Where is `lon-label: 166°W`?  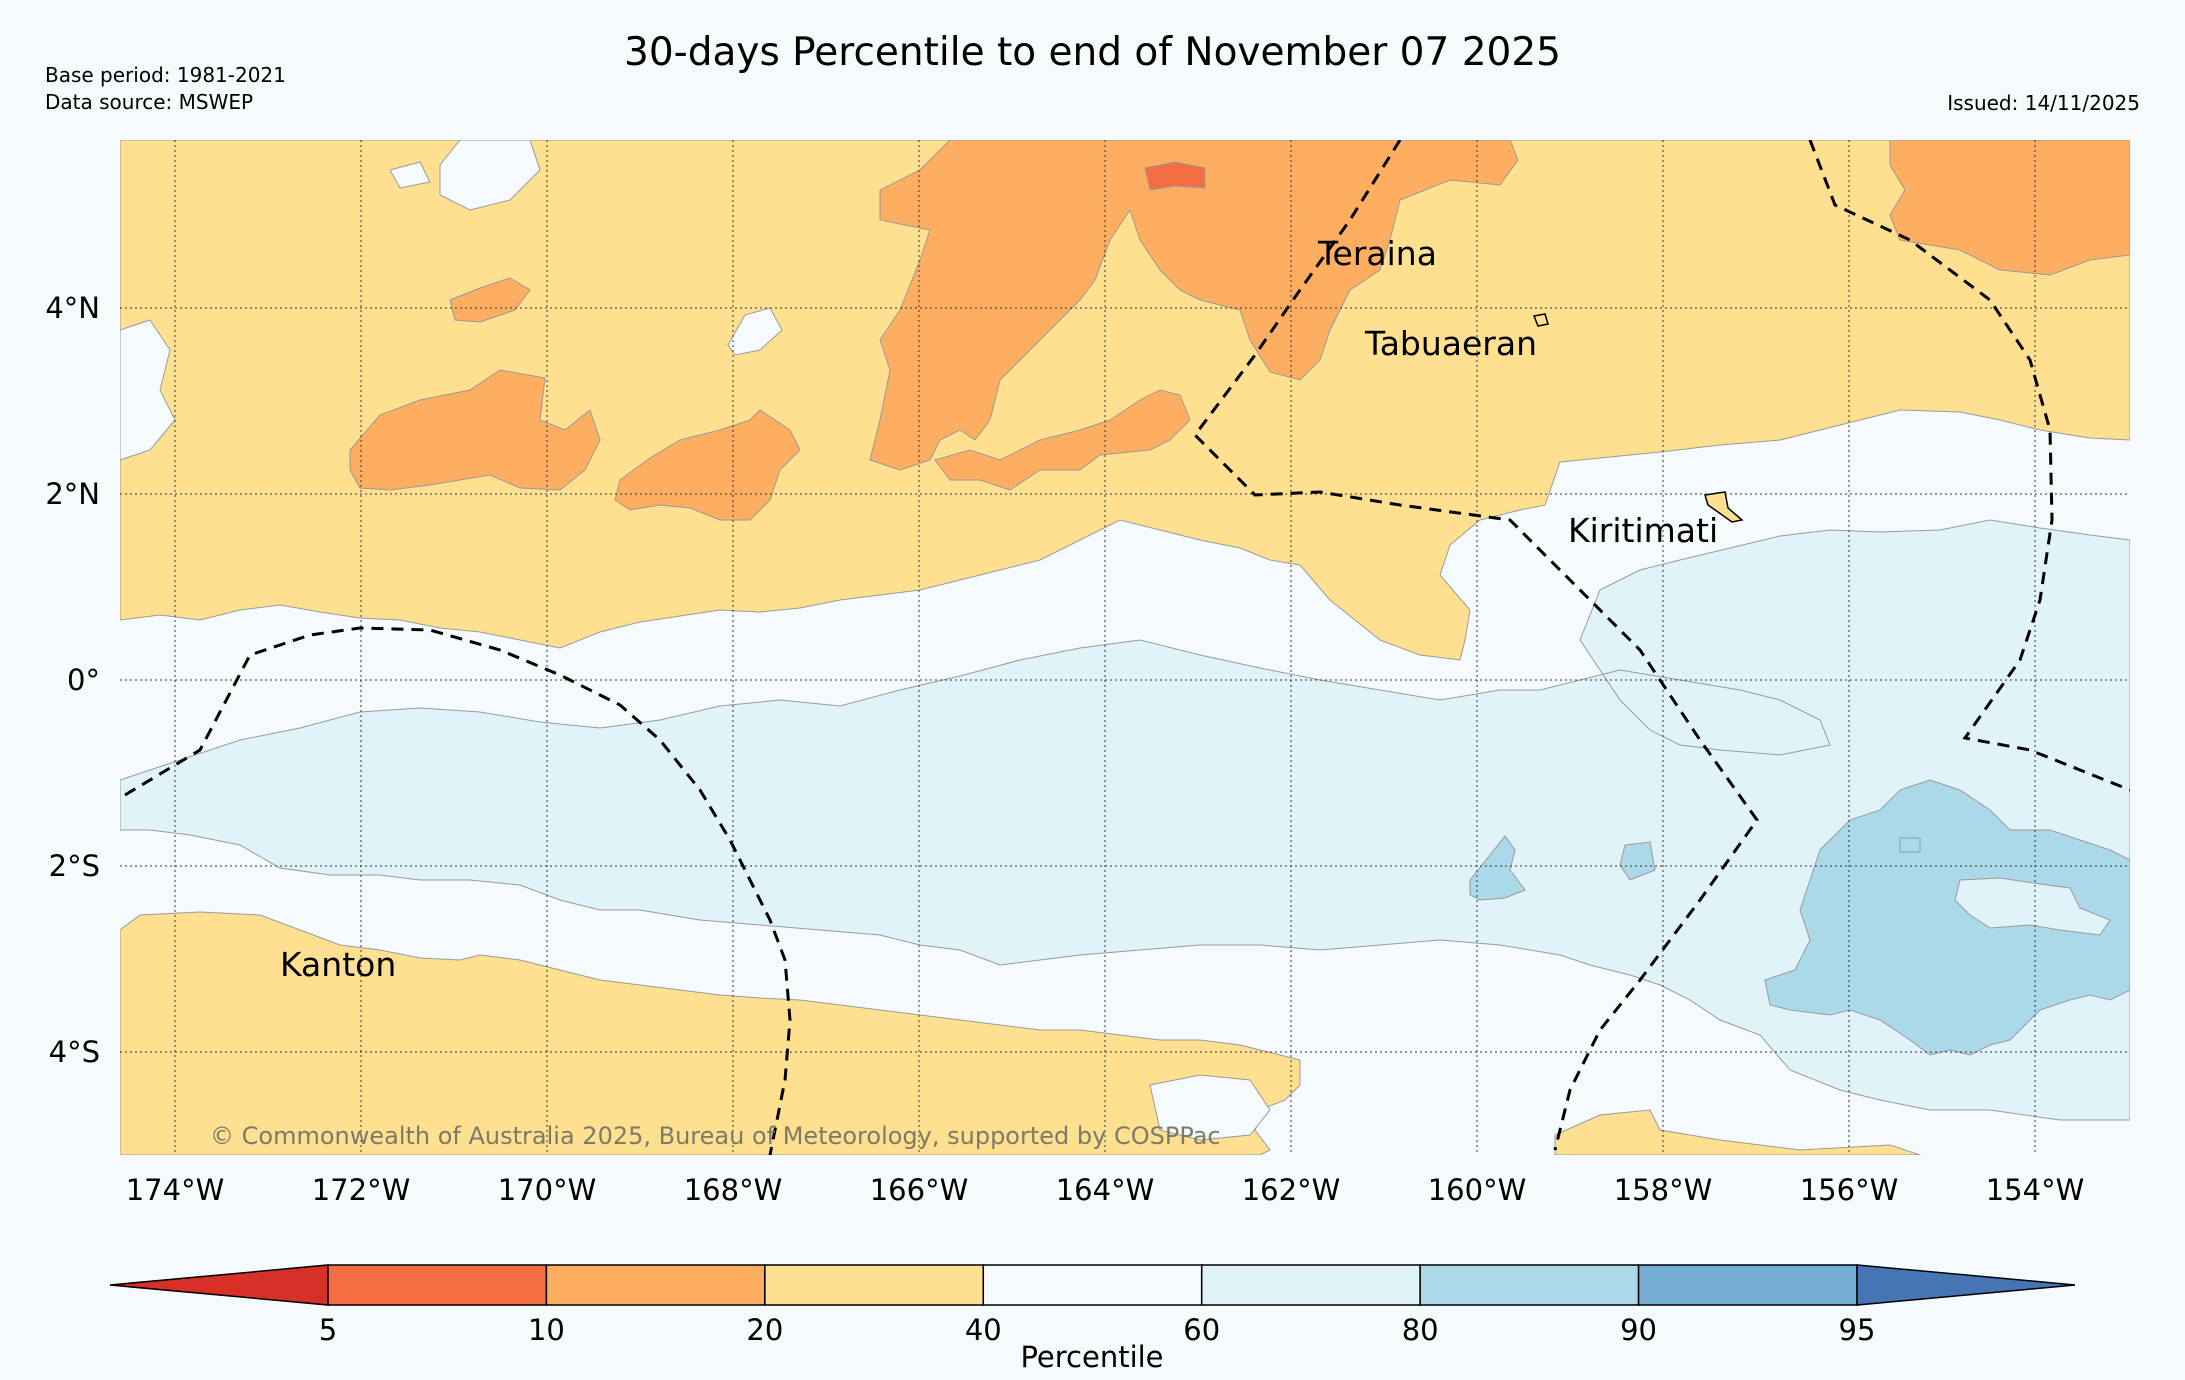
lon-label: 166°W is located at coordinates (919, 1190).